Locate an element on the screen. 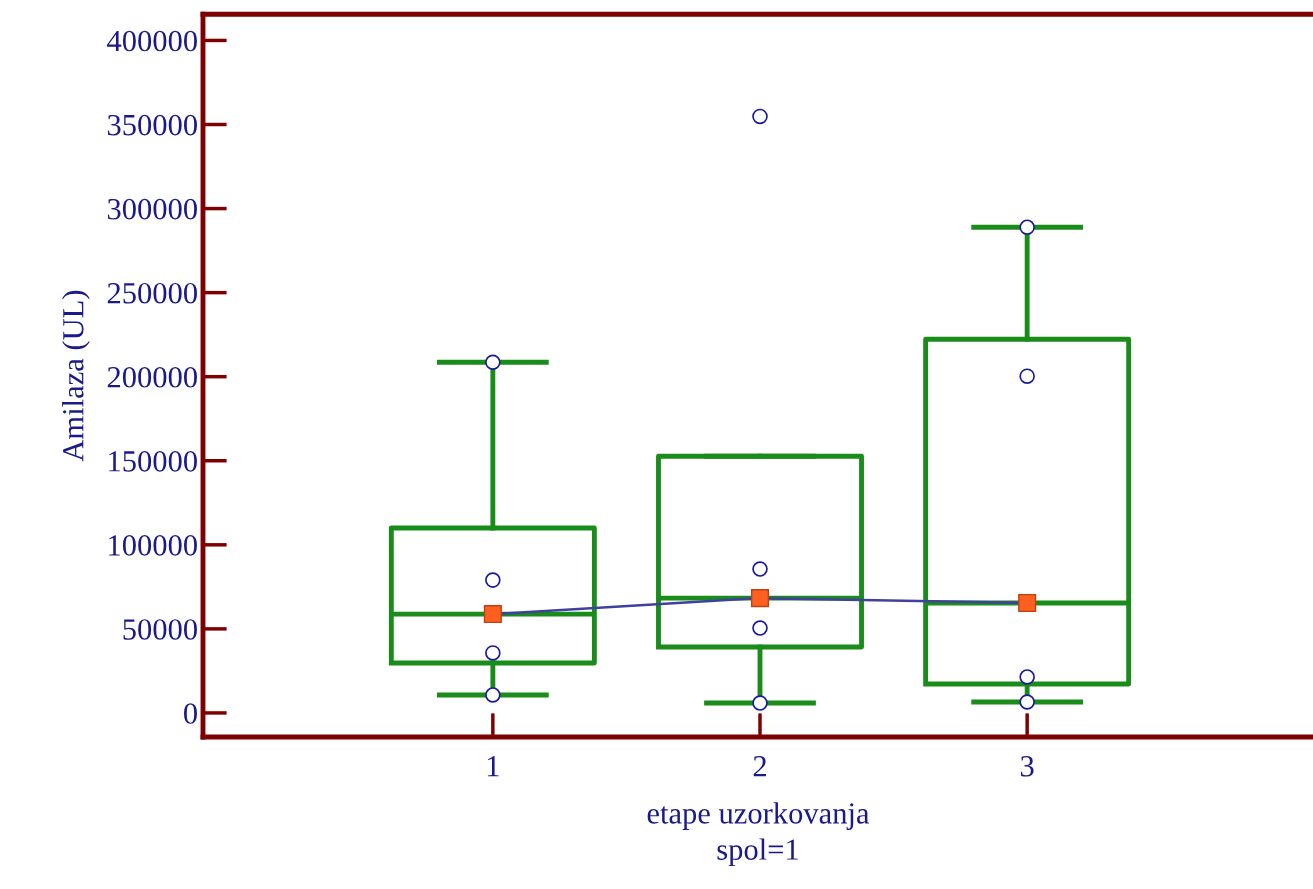 The height and width of the screenshot is (889, 1313). y-tick-label: 400000 is located at coordinates (152, 41).